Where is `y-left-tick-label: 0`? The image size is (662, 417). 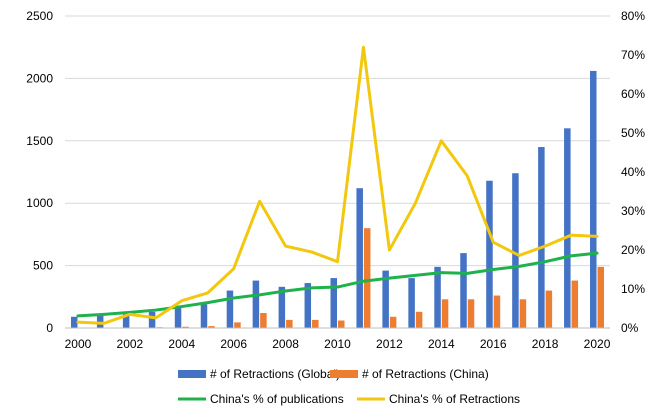
y-left-tick-label: 0 is located at coordinates (49, 328).